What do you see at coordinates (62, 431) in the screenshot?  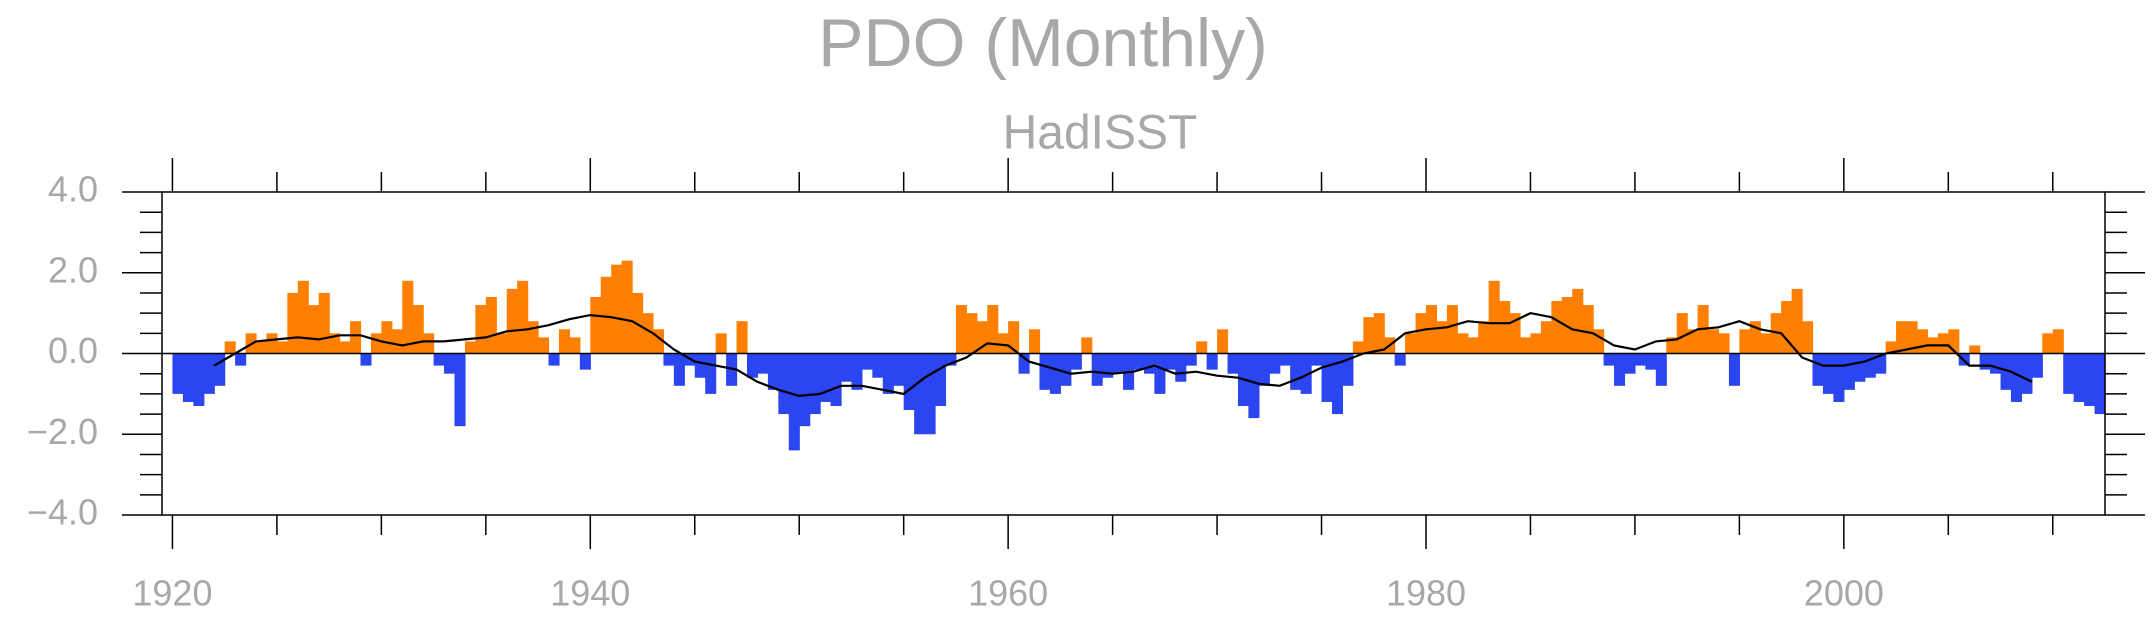 I see `y-tick-label: −2.0` at bounding box center [62, 431].